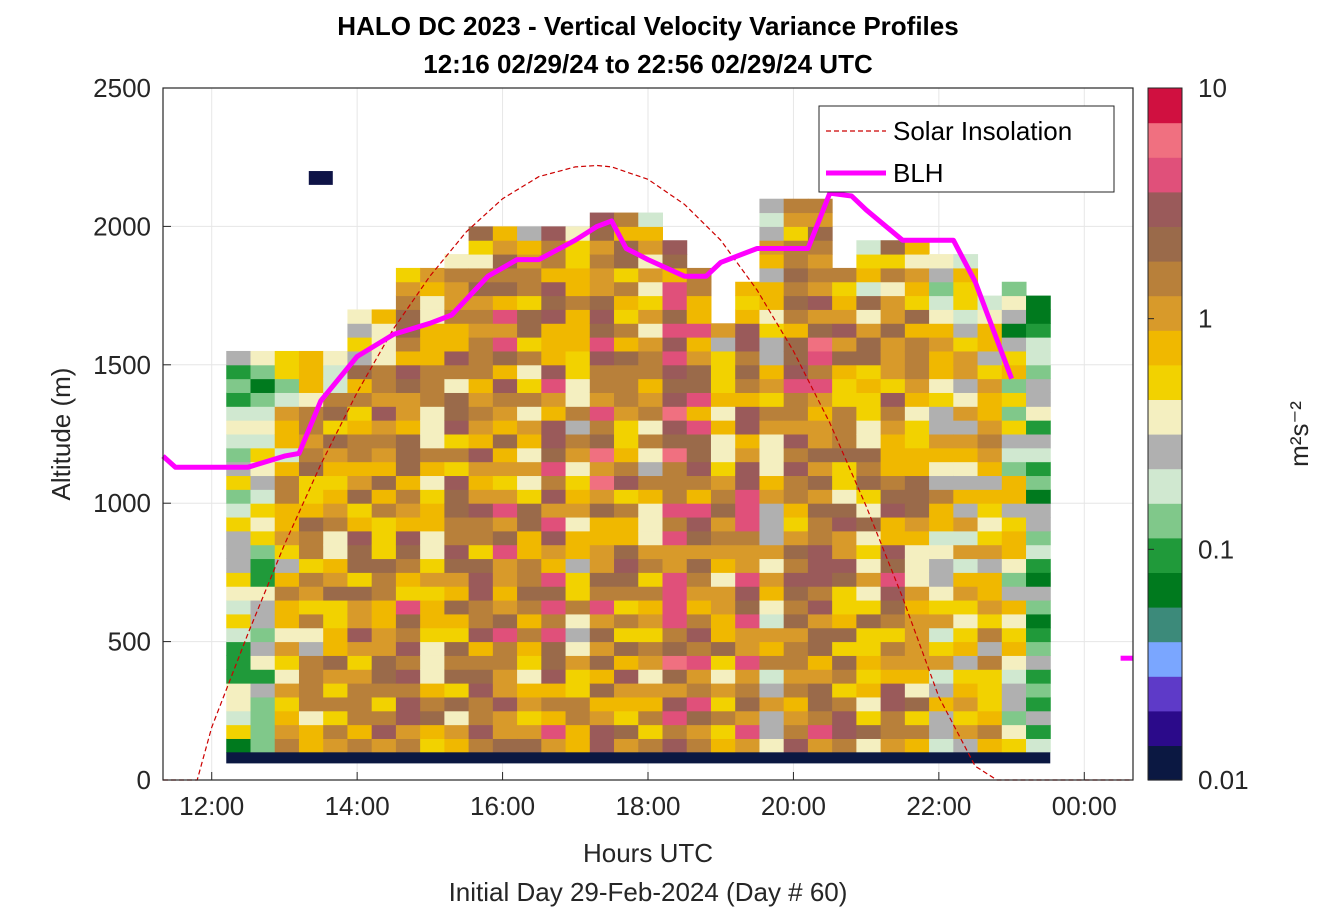  I want to click on x-tick-label: 16:00, so click(502, 806).